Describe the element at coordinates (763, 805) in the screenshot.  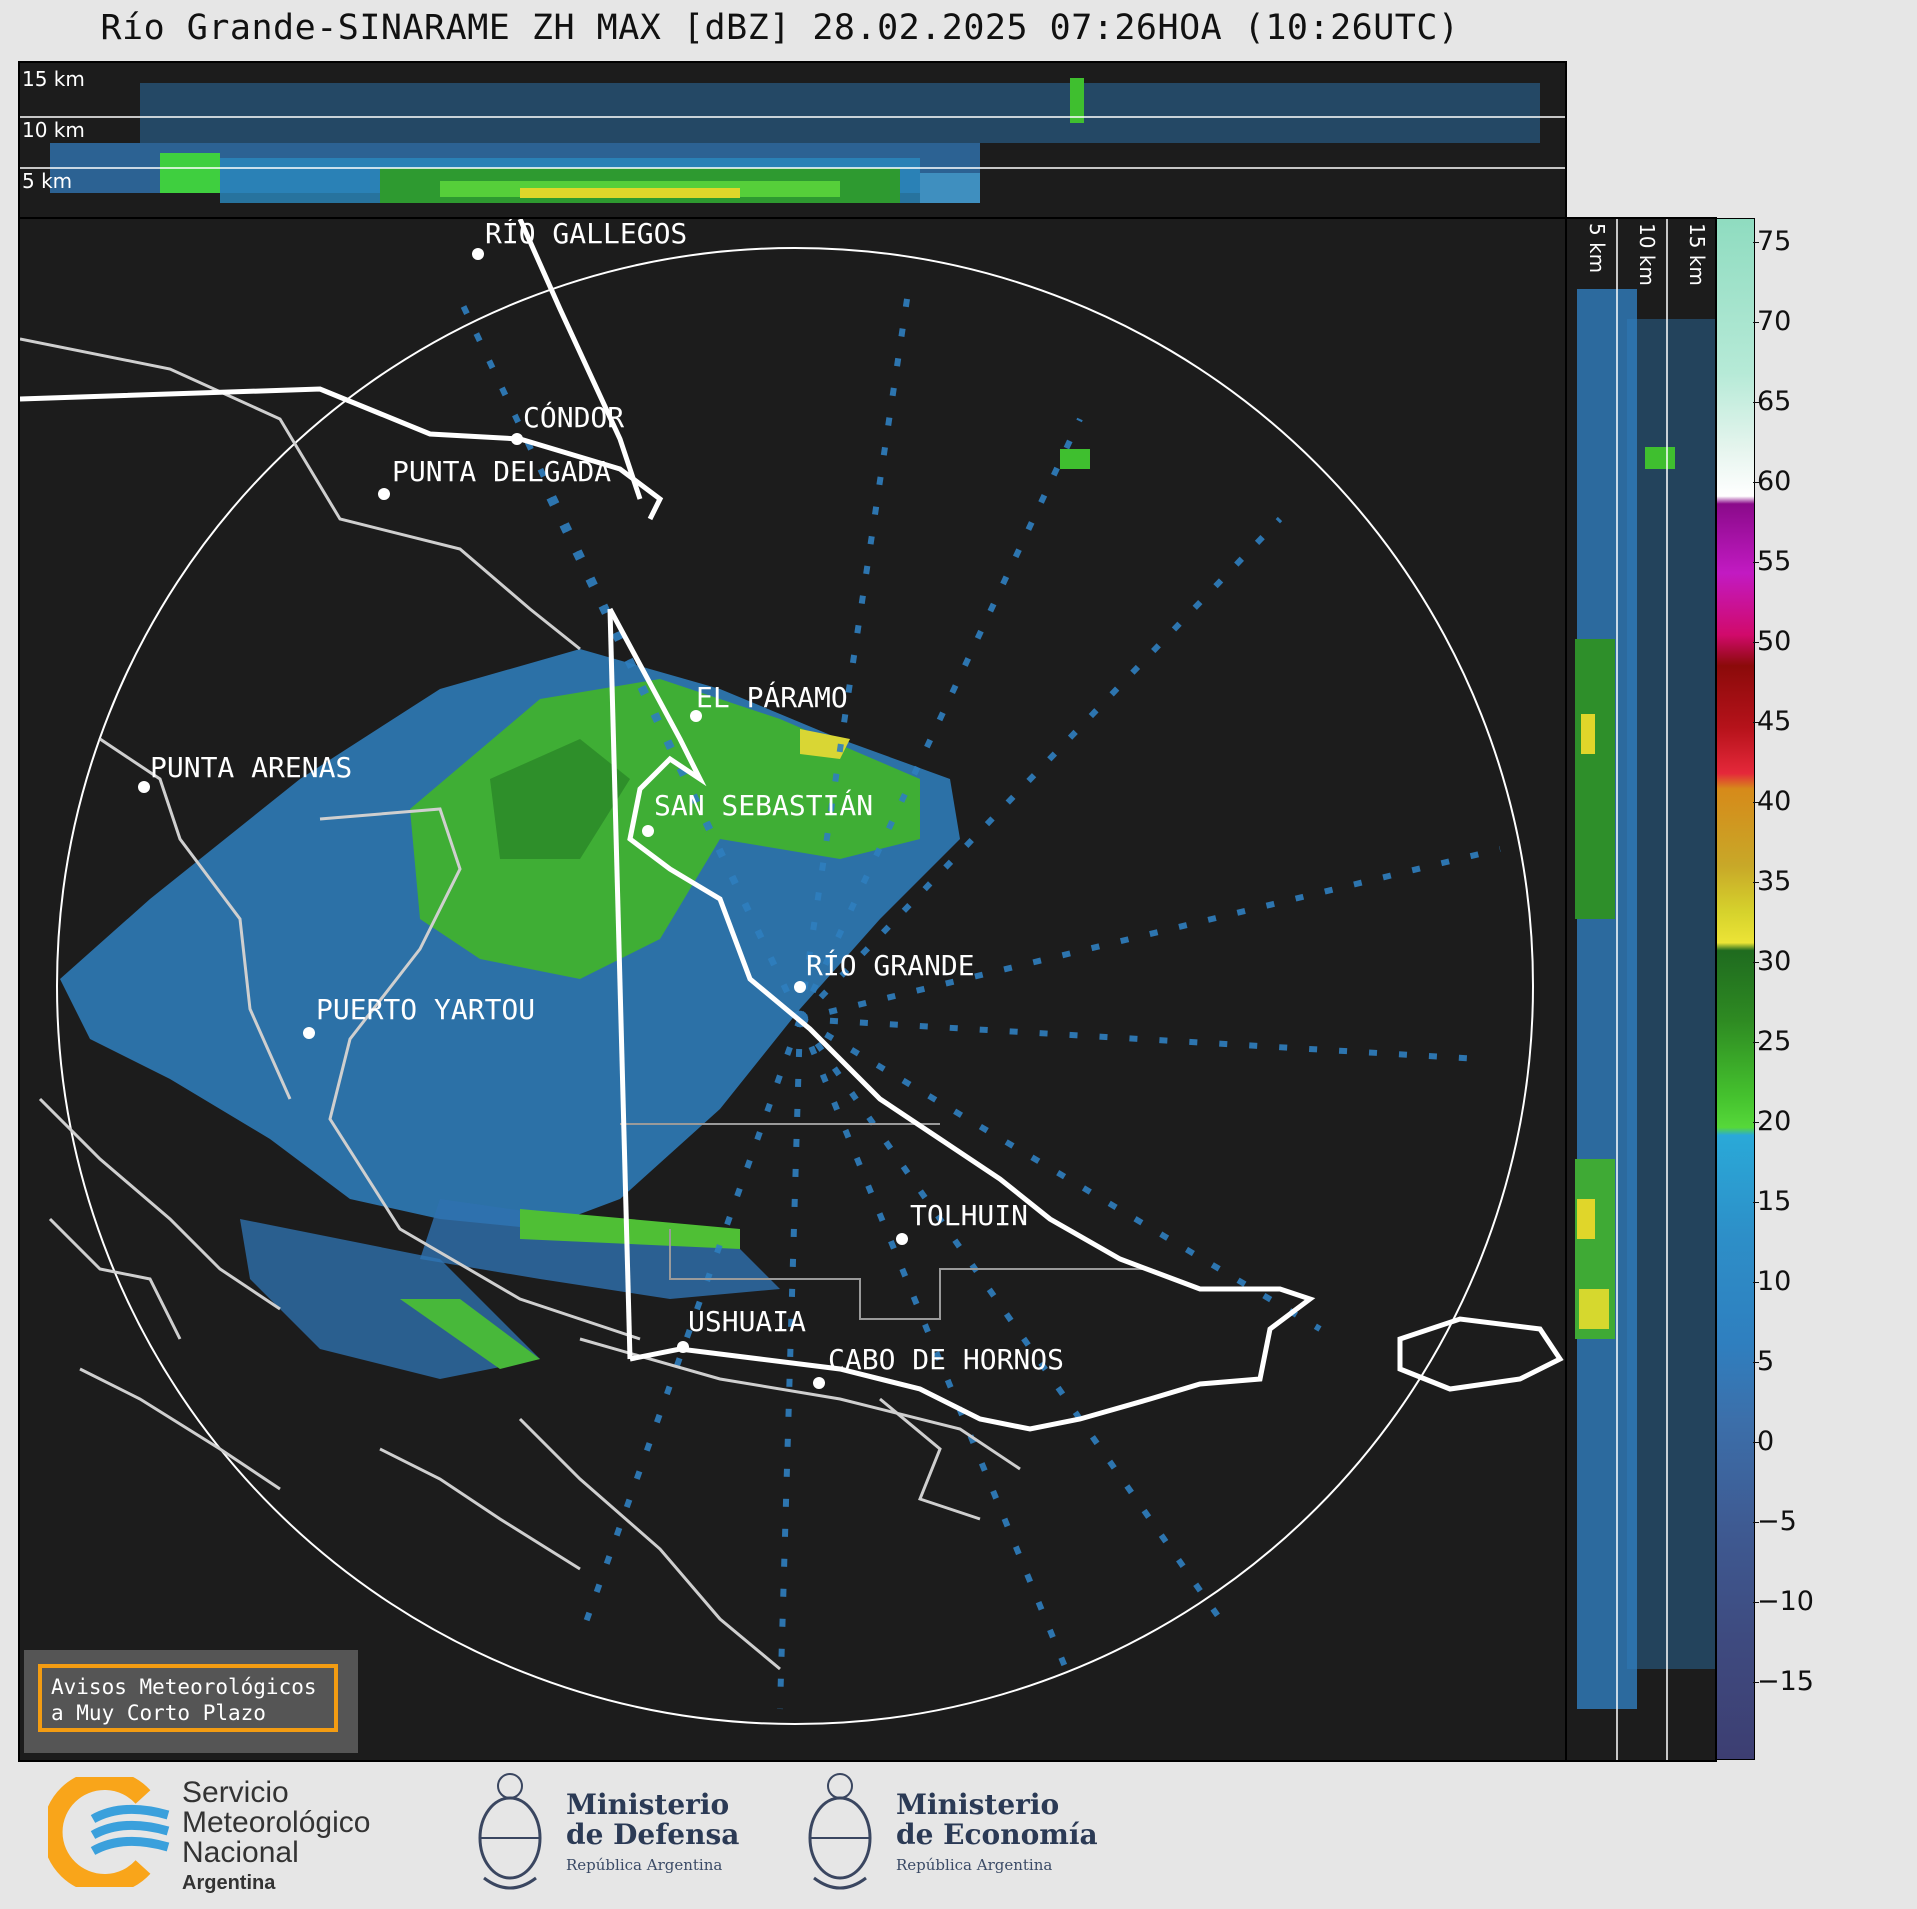
I see `city-label-san-sebastian: SAN SEBASTIÁN` at that location.